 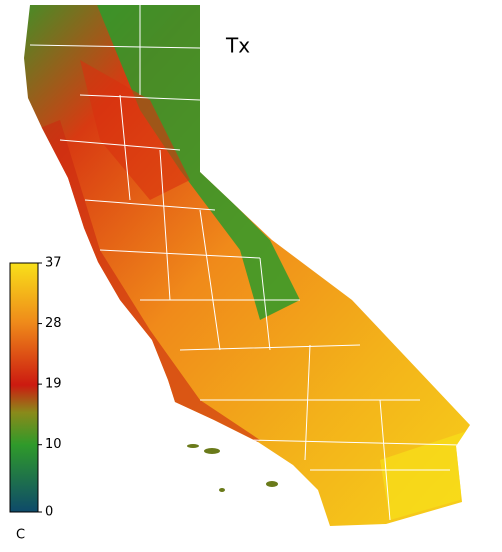 I want to click on map-title: Tx, so click(x=237, y=46).